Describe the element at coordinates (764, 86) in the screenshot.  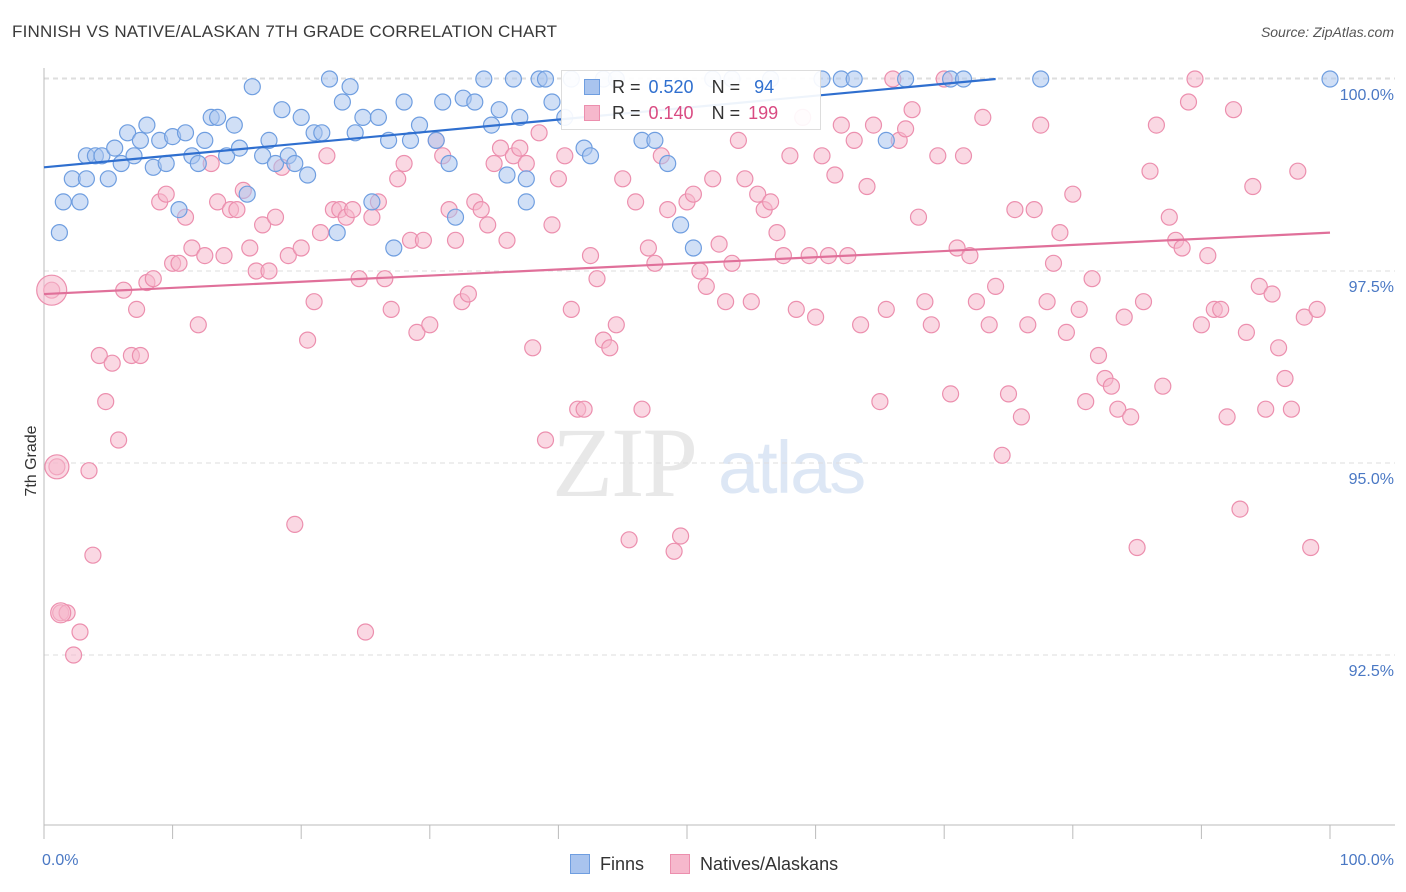
I see `finns-n-value: 94` at that location.